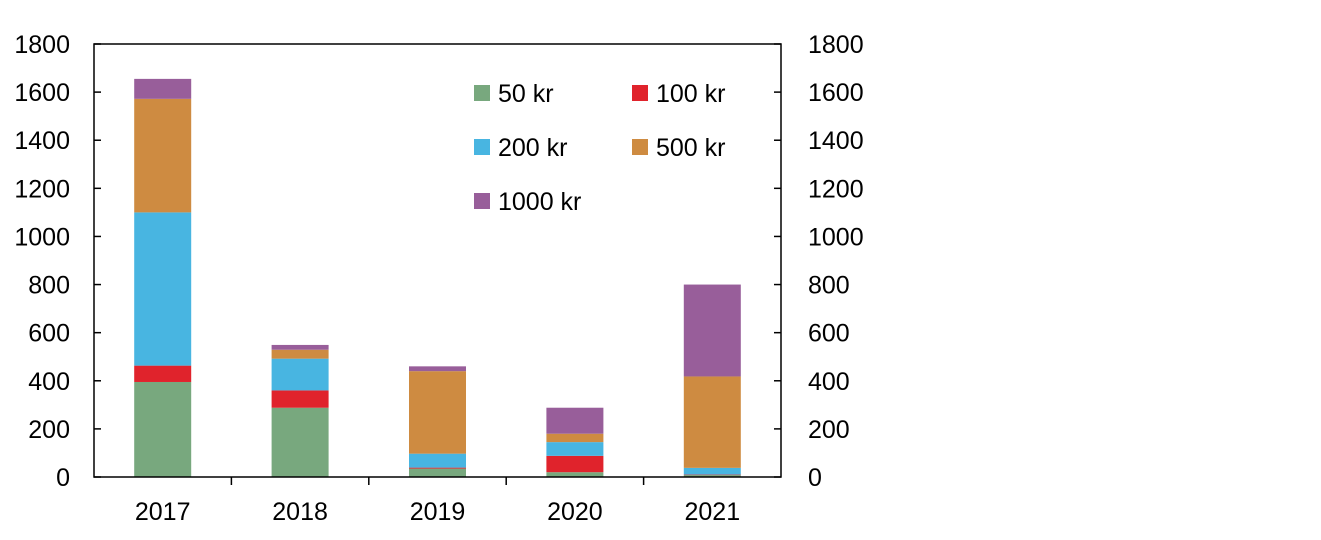 Image resolution: width=1321 pixels, height=540 pixels. I want to click on y2-tick-label: 1000, so click(836, 237).